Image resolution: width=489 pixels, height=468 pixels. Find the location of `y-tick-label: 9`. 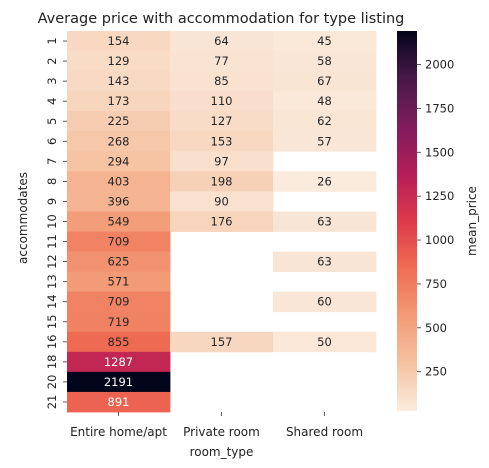

y-tick-label: 9 is located at coordinates (52, 201).